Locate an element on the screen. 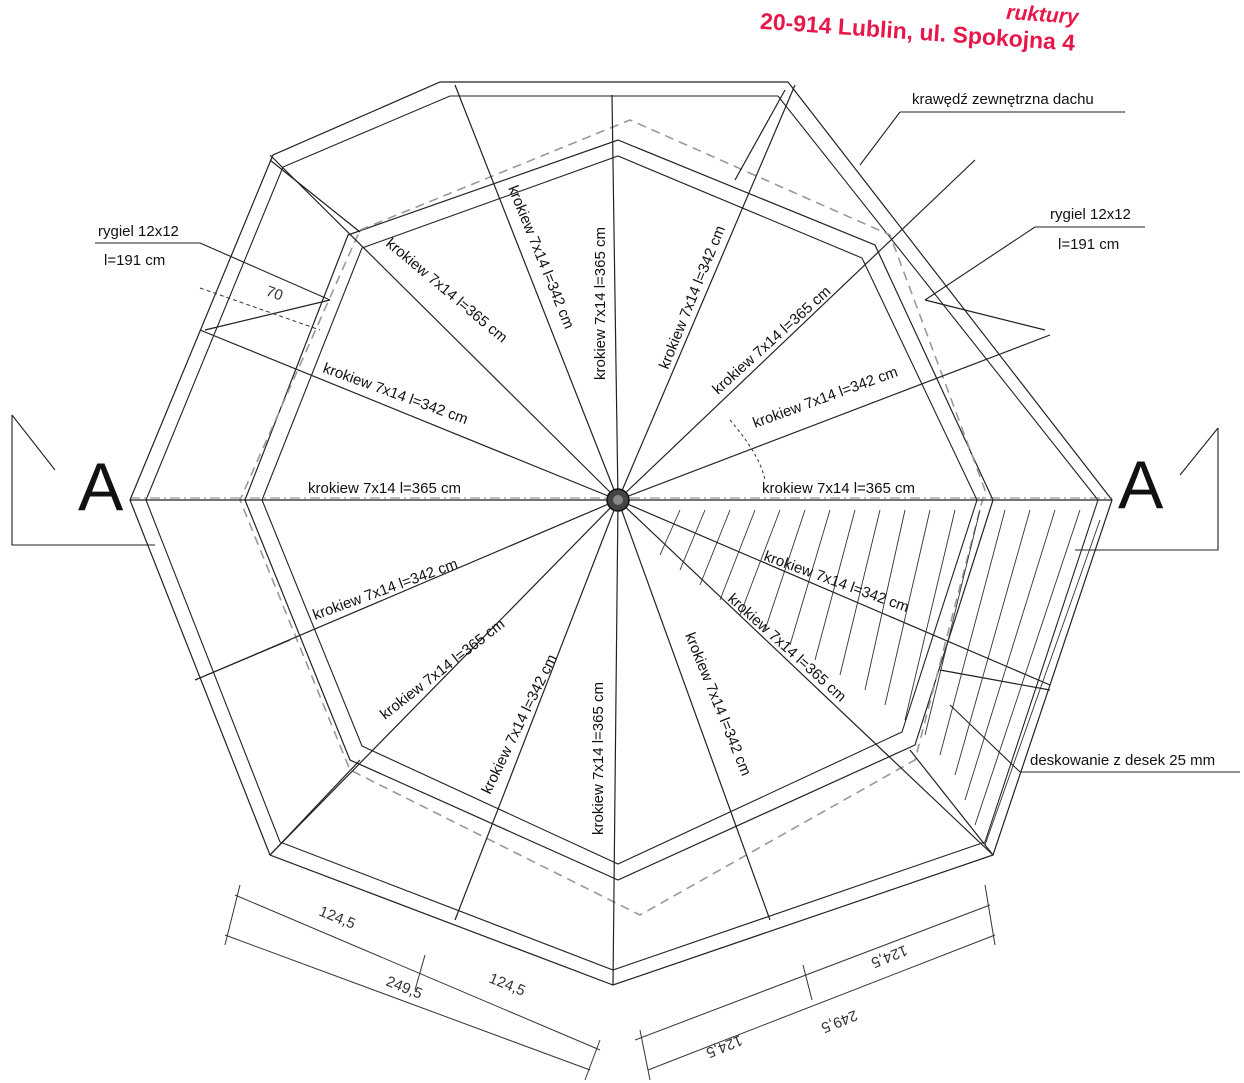  section-mark-left: A is located at coordinates (83, 480).